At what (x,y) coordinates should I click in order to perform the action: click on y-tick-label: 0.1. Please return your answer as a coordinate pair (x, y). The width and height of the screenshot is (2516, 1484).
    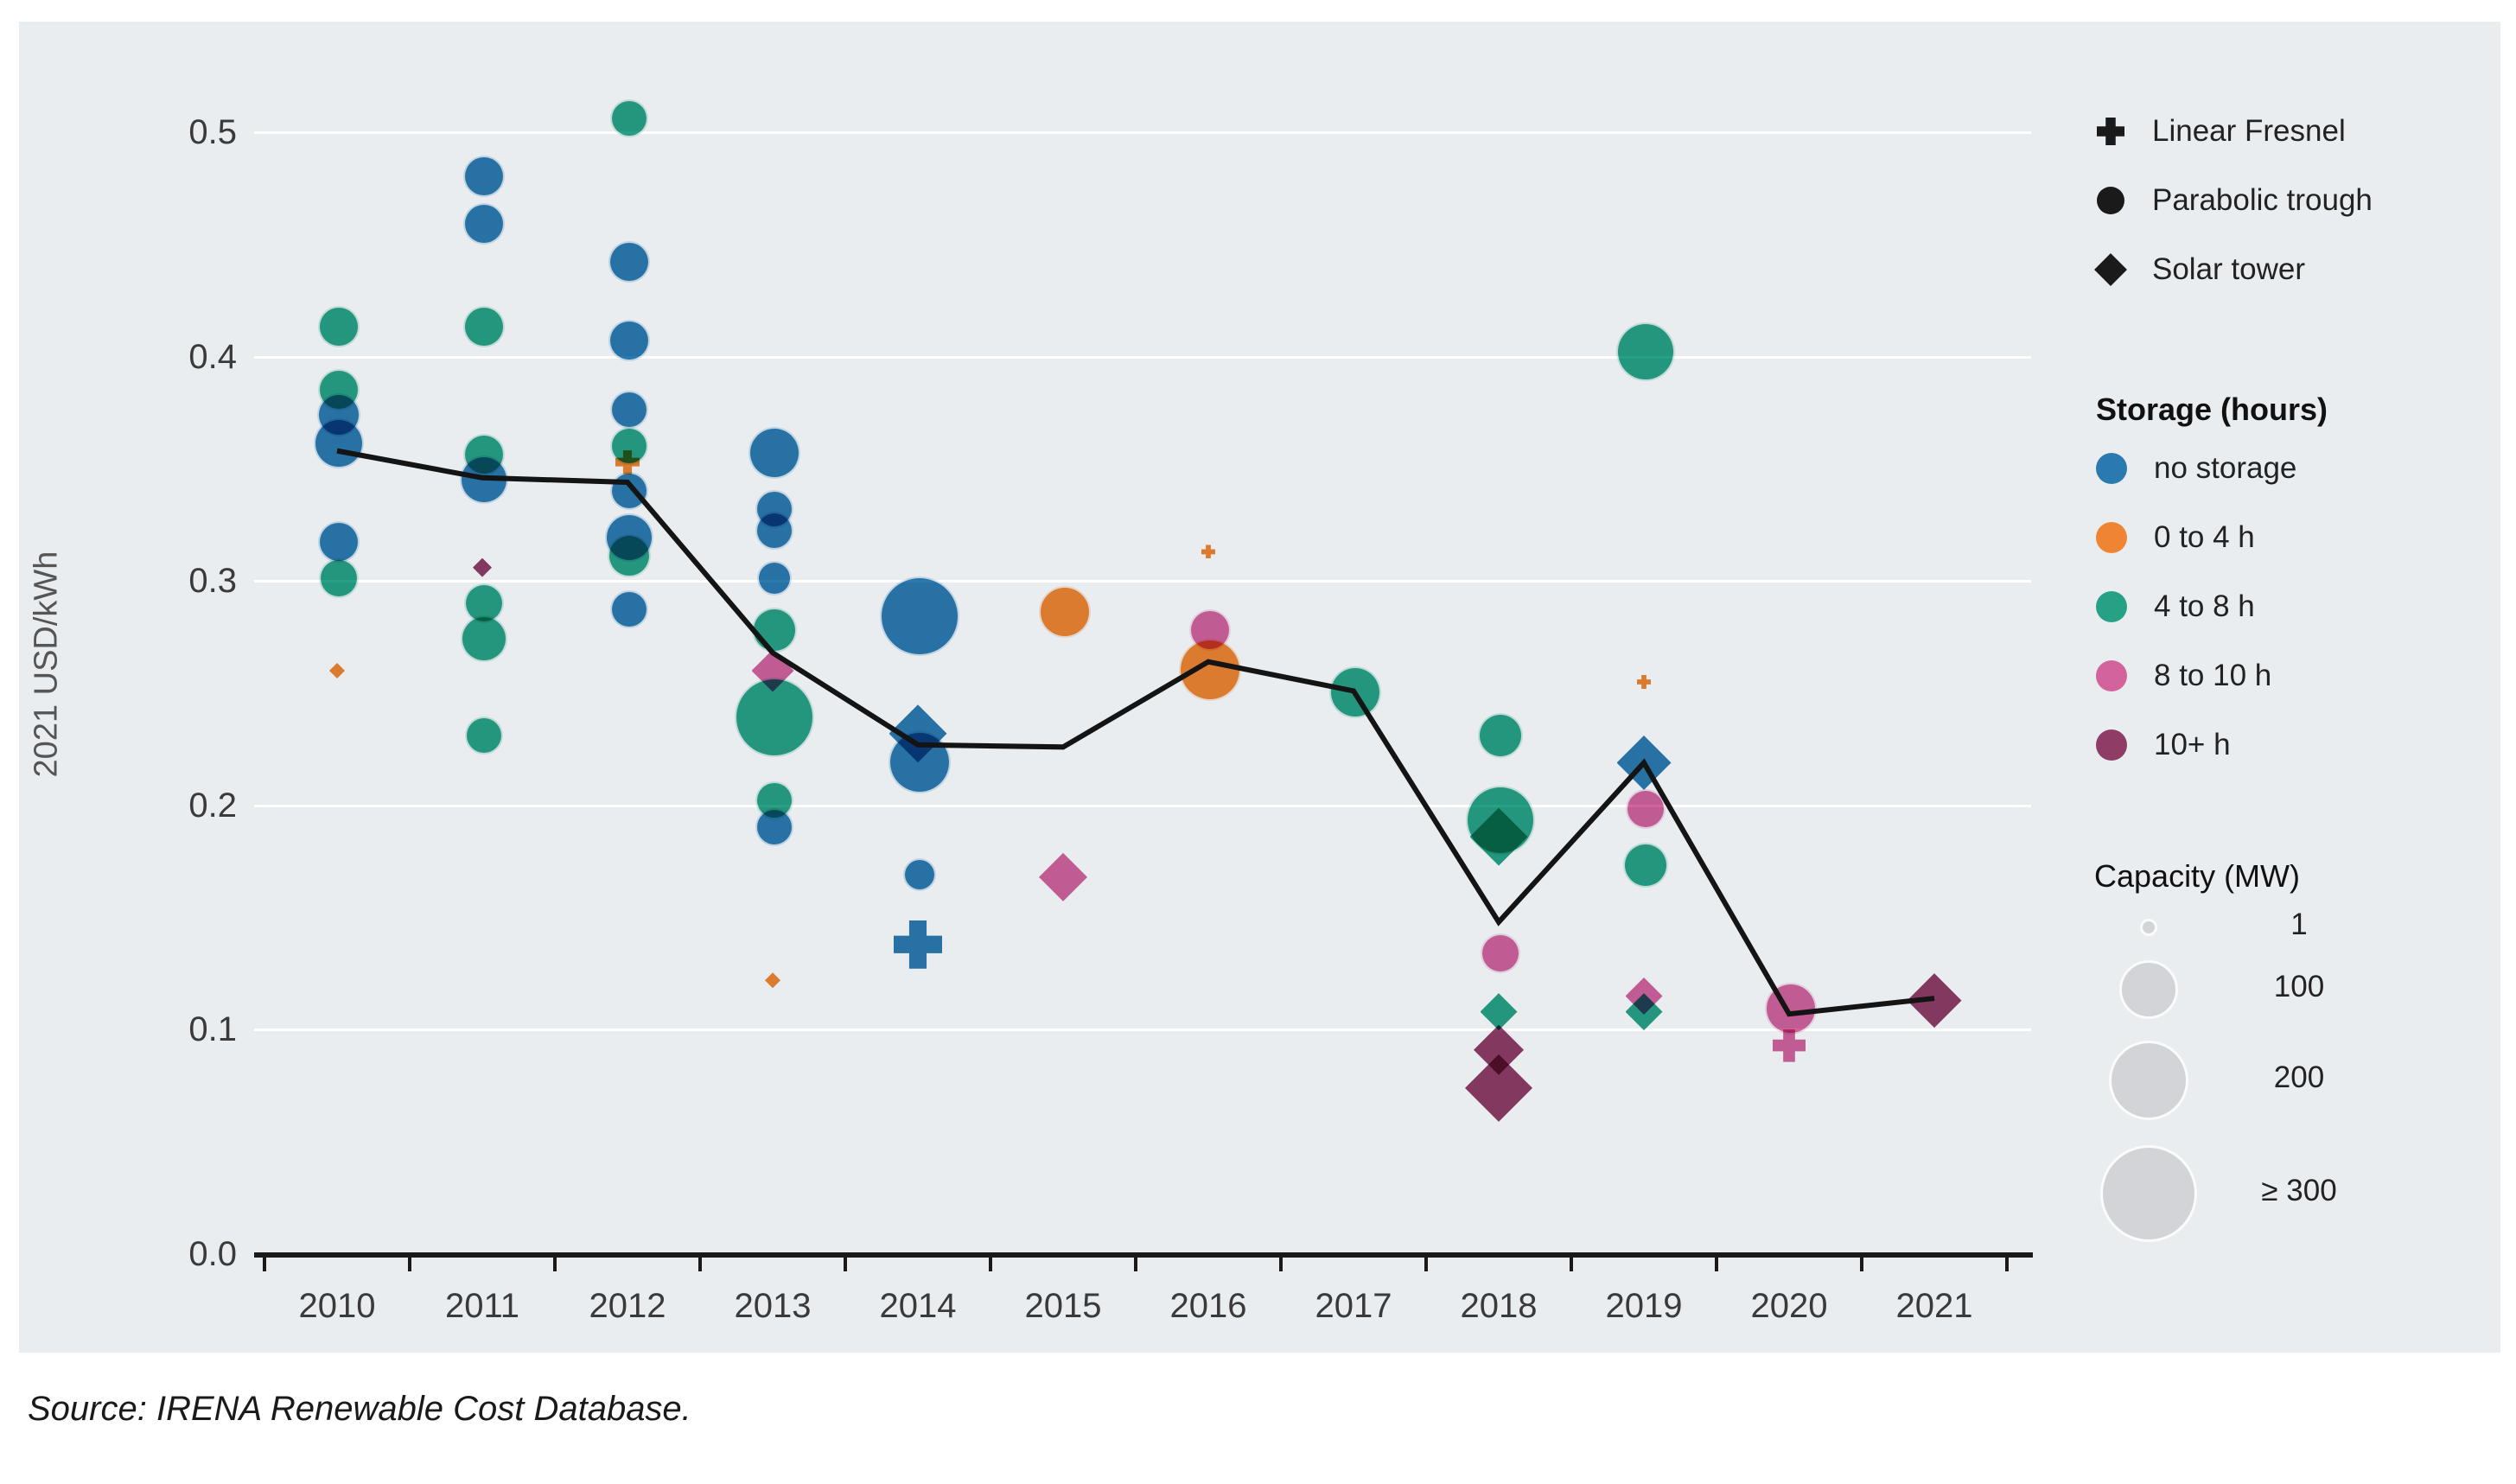
    Looking at the image, I should click on (212, 1030).